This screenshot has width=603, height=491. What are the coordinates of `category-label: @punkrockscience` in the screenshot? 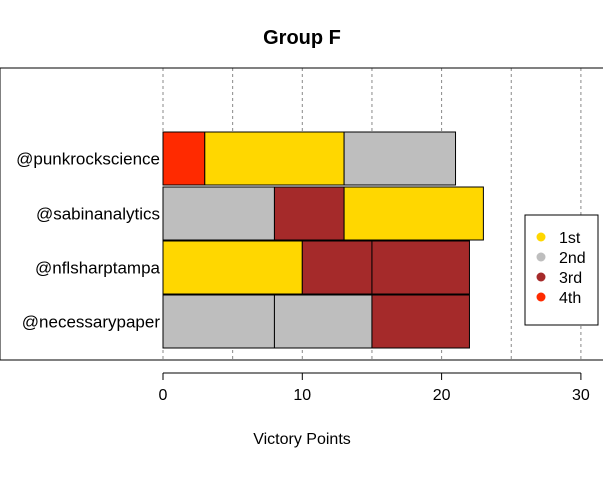 It's located at (88, 159).